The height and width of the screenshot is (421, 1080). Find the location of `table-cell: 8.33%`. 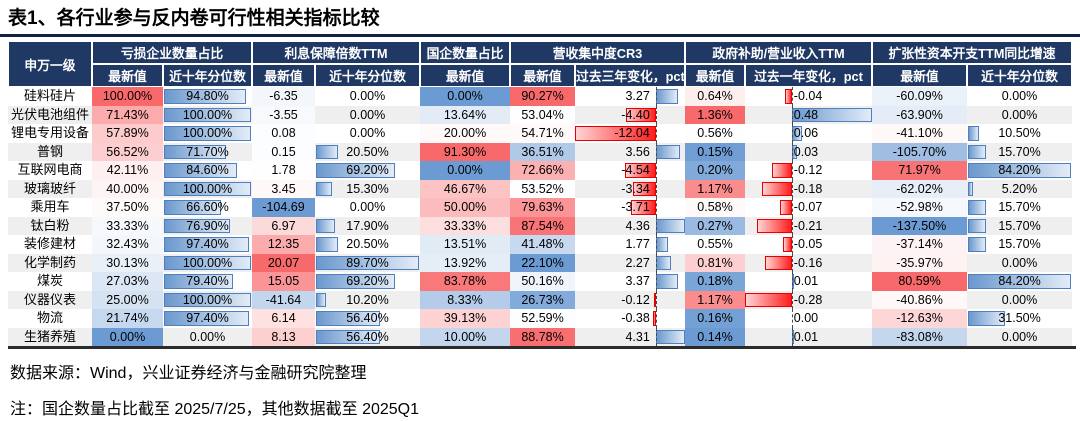

table-cell: 8.33% is located at coordinates (465, 299).